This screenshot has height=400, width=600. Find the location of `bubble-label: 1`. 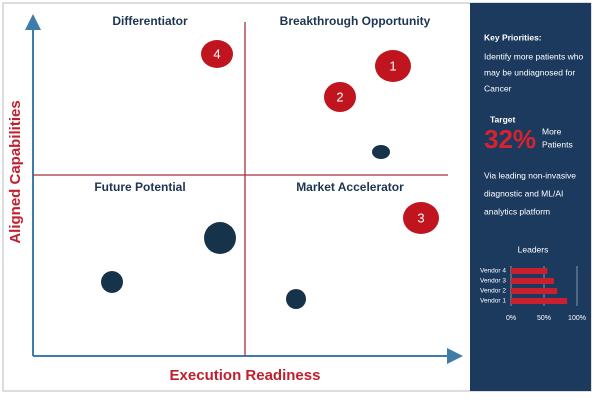

bubble-label: 1 is located at coordinates (392, 65).